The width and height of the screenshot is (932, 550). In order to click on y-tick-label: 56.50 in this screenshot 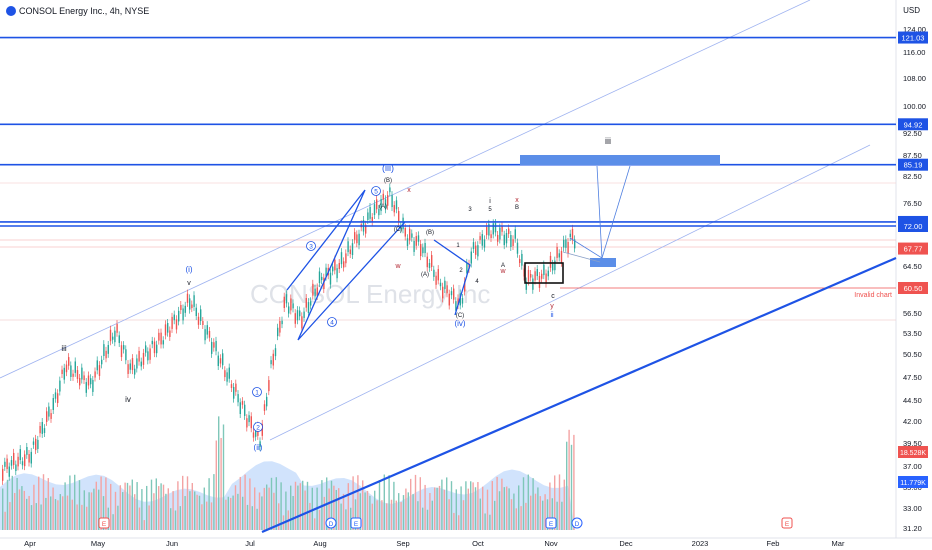, I will do `click(912, 313)`.